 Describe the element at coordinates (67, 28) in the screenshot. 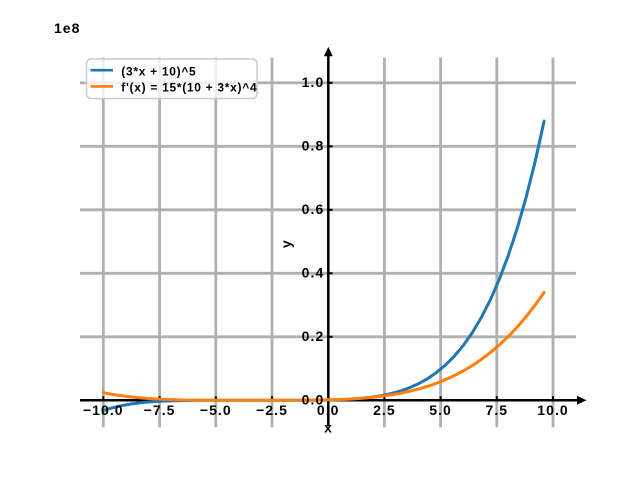

I see `svg-text: 1e8` at that location.